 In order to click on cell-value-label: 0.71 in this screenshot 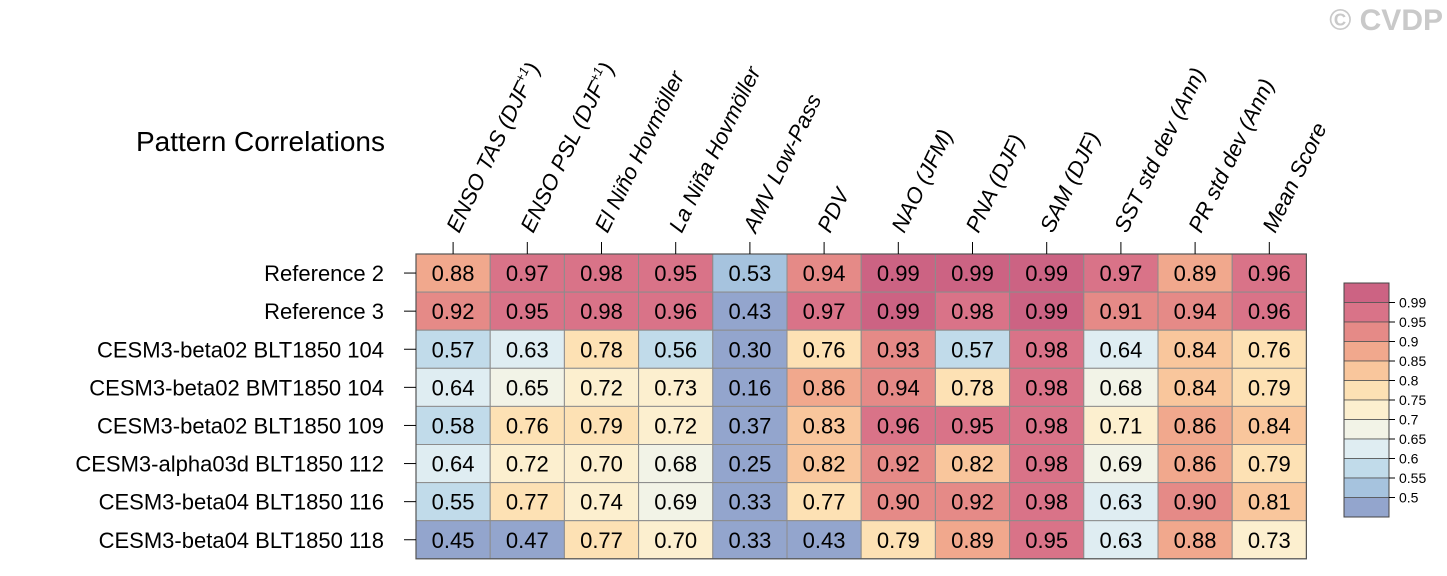, I will do `click(1120, 425)`.